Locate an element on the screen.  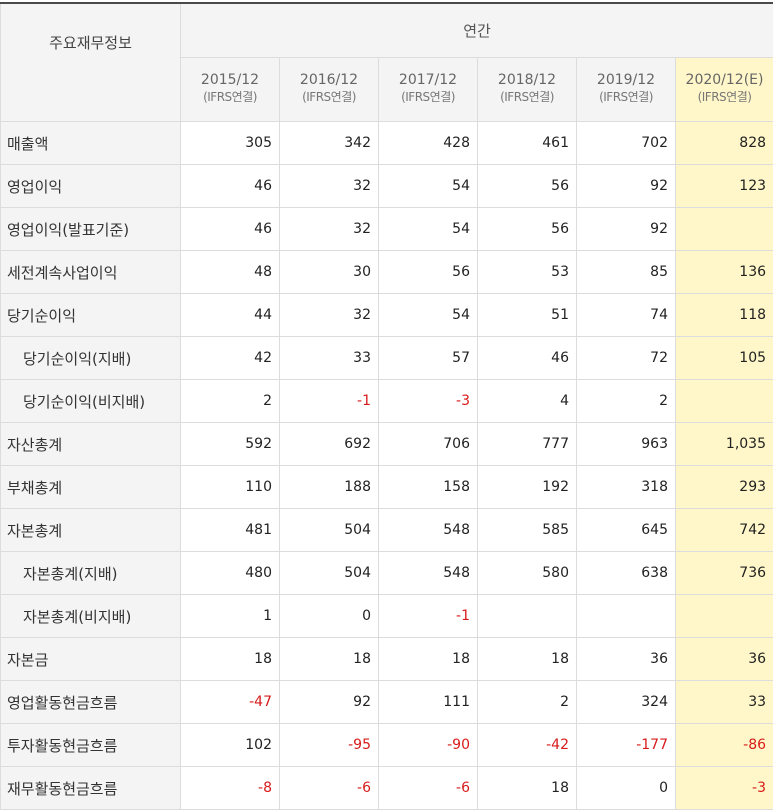
row-label: 투자활동현금흐름 is located at coordinates (91, 745).